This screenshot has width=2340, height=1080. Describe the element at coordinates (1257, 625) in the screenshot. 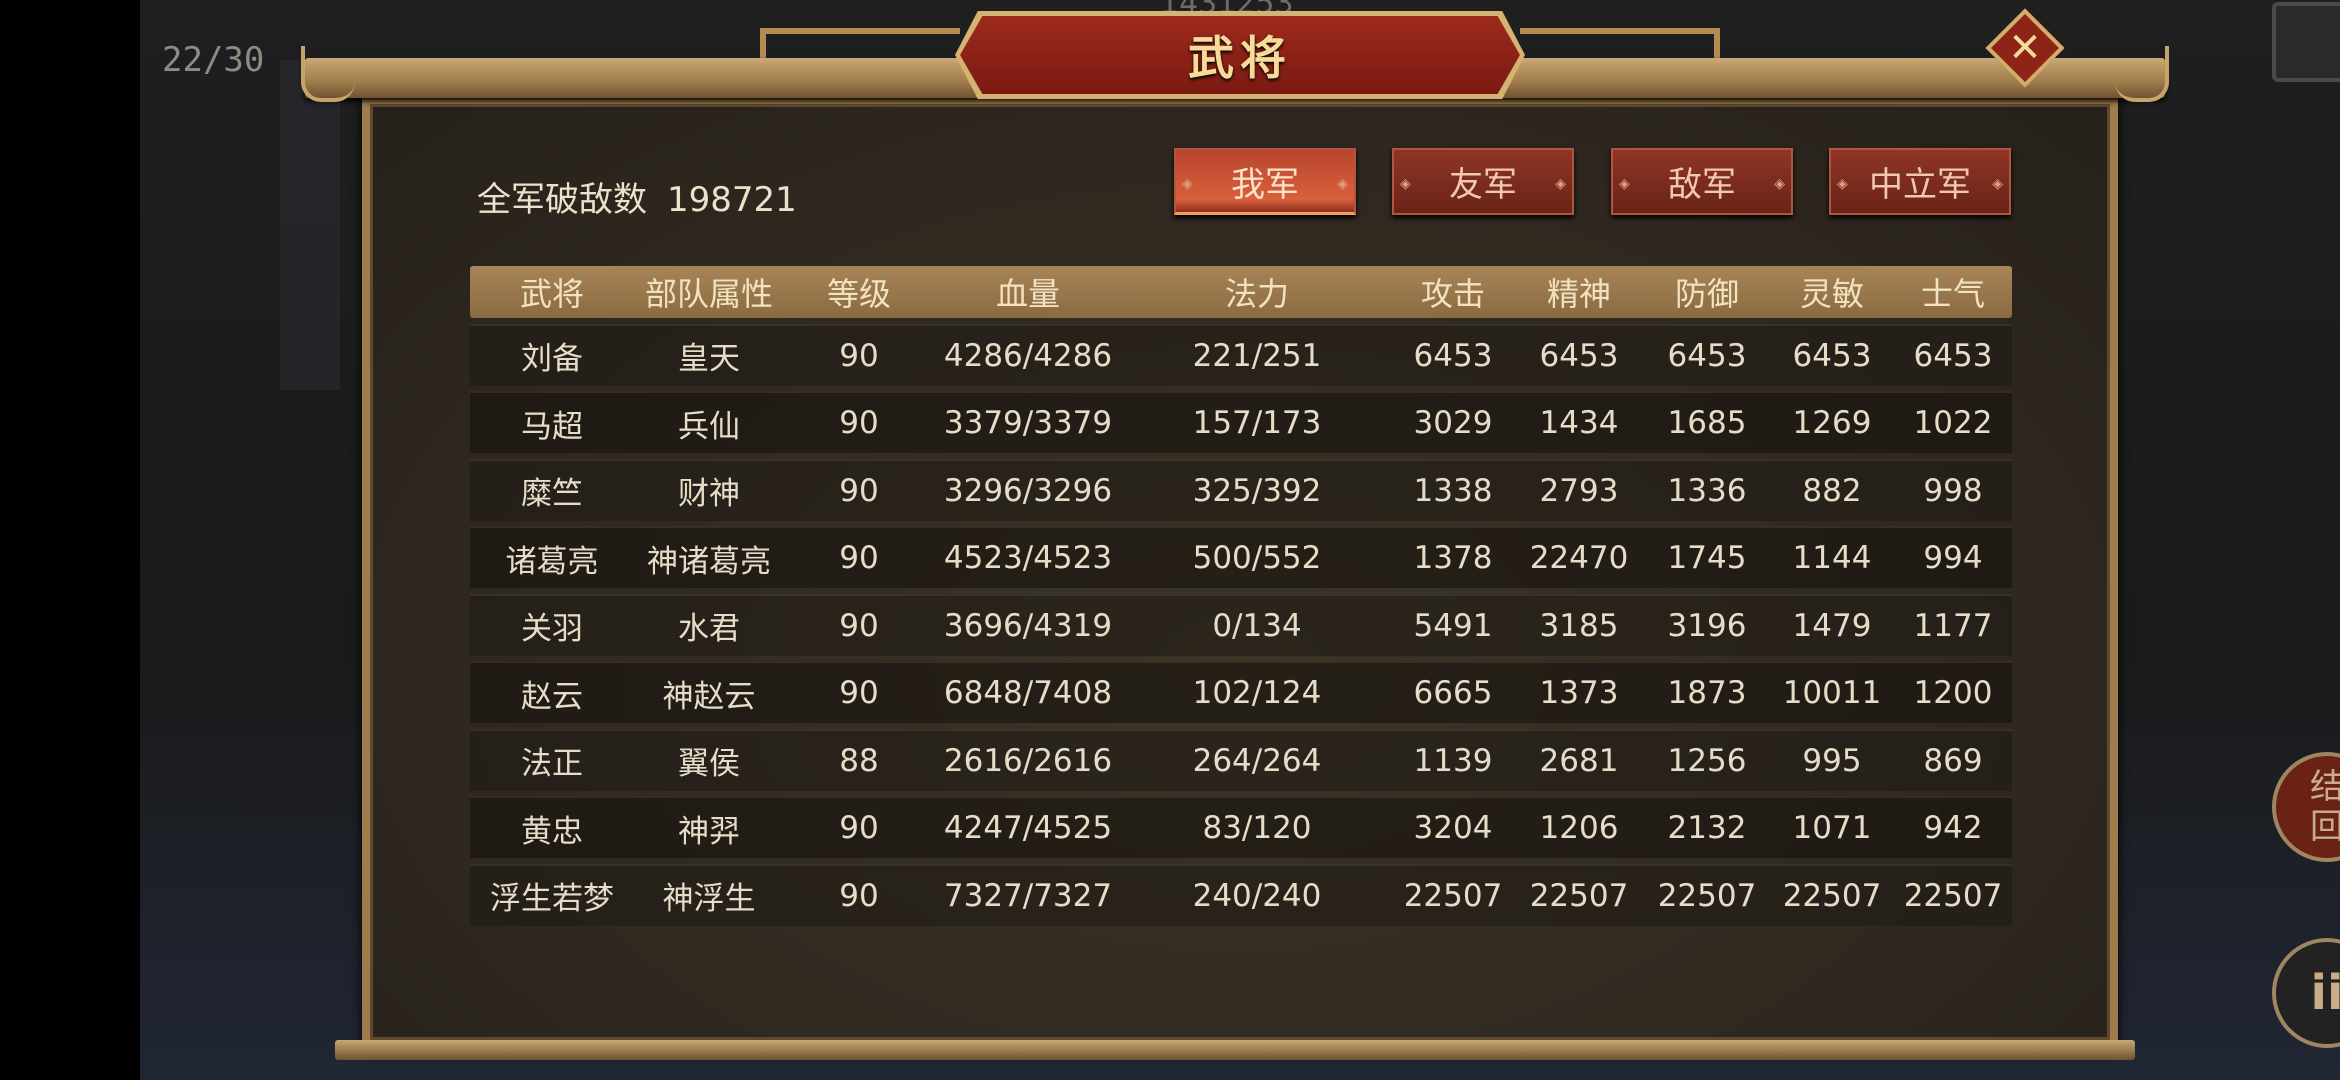

I see `table-cell: 0/134` at that location.